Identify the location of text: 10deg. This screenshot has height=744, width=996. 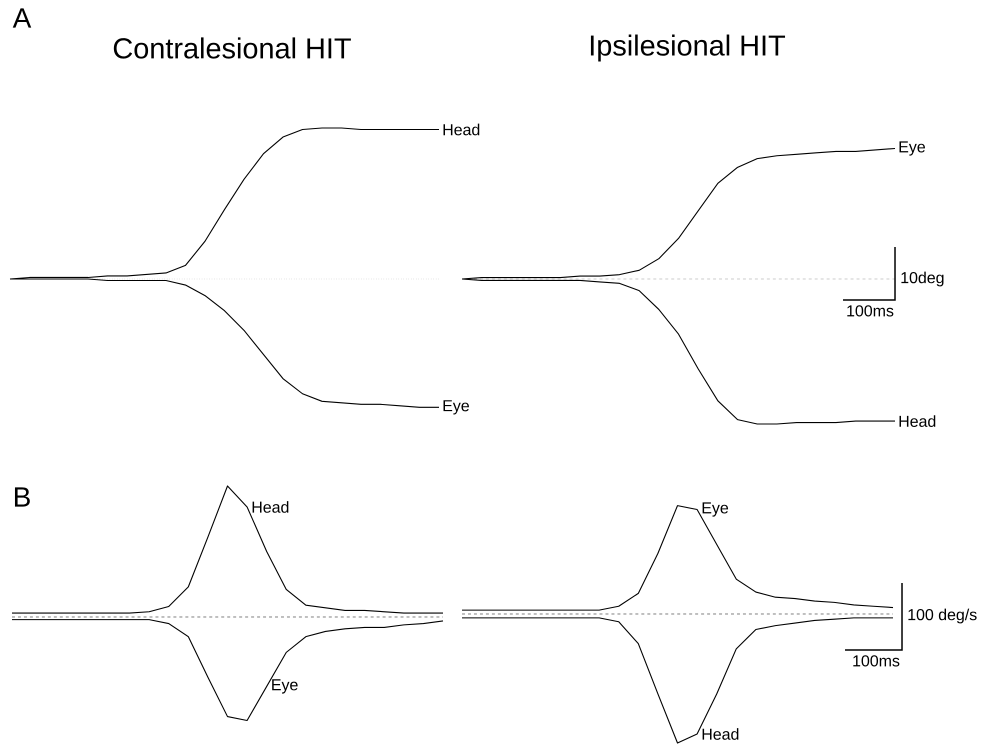
(922, 279).